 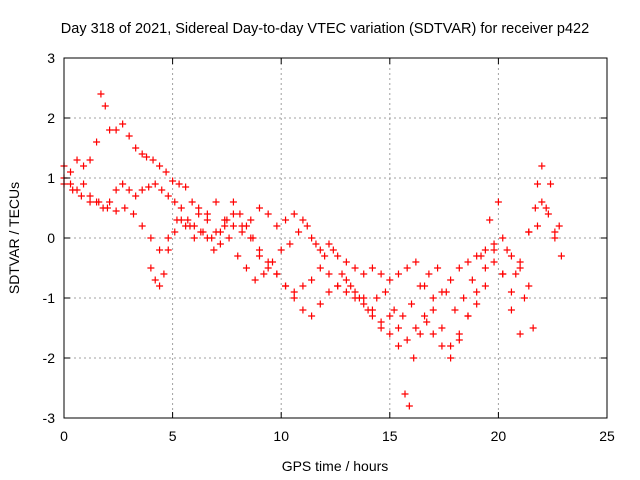 What do you see at coordinates (281, 436) in the screenshot?
I see `x-tick-label: 10` at bounding box center [281, 436].